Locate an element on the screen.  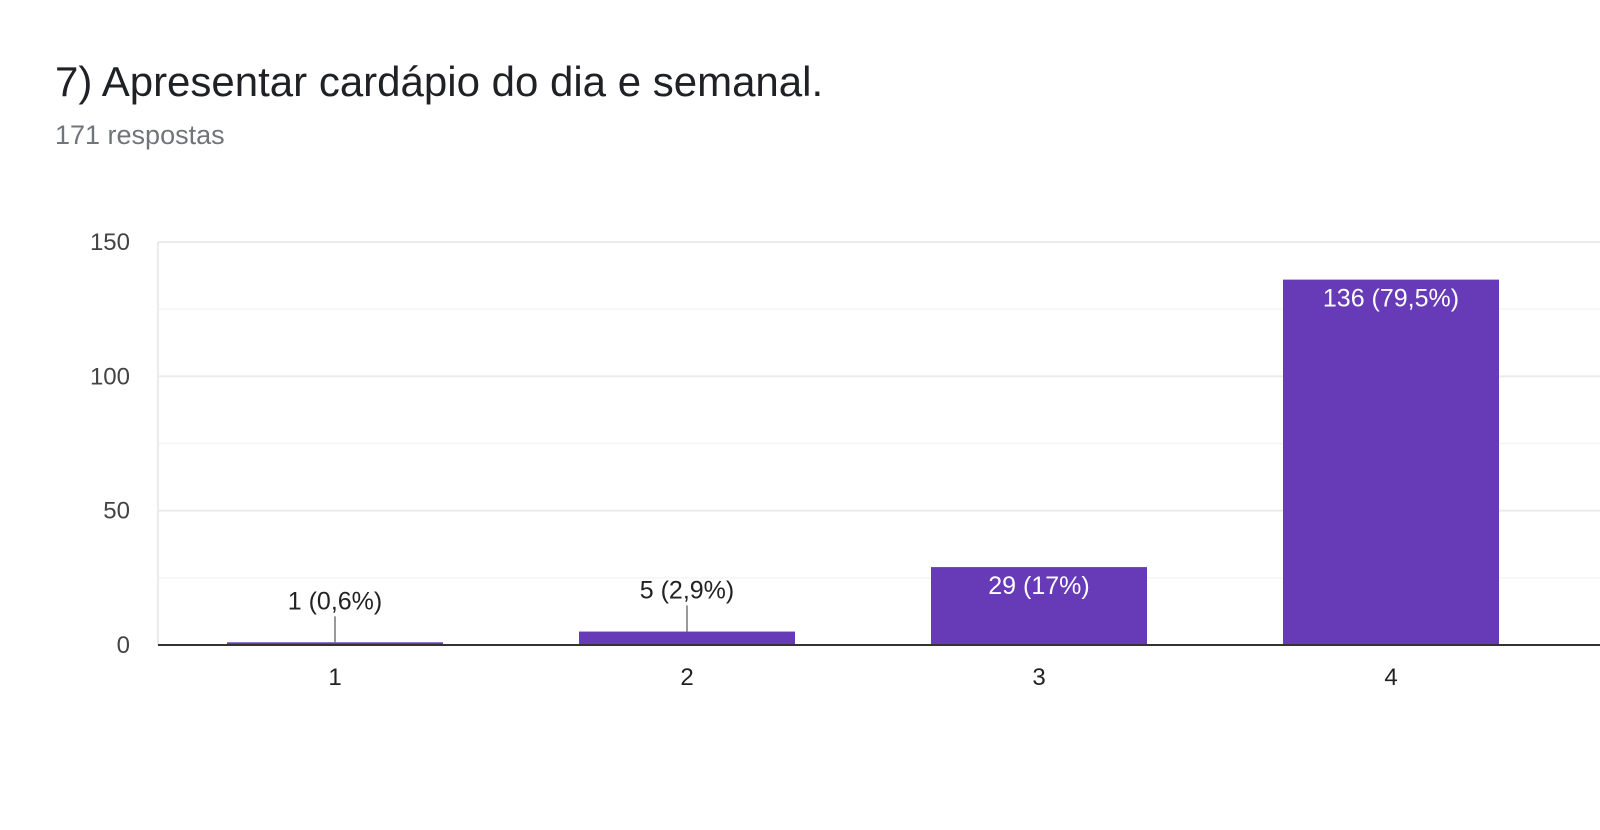
data-label: 1 (0,6%) is located at coordinates (335, 601).